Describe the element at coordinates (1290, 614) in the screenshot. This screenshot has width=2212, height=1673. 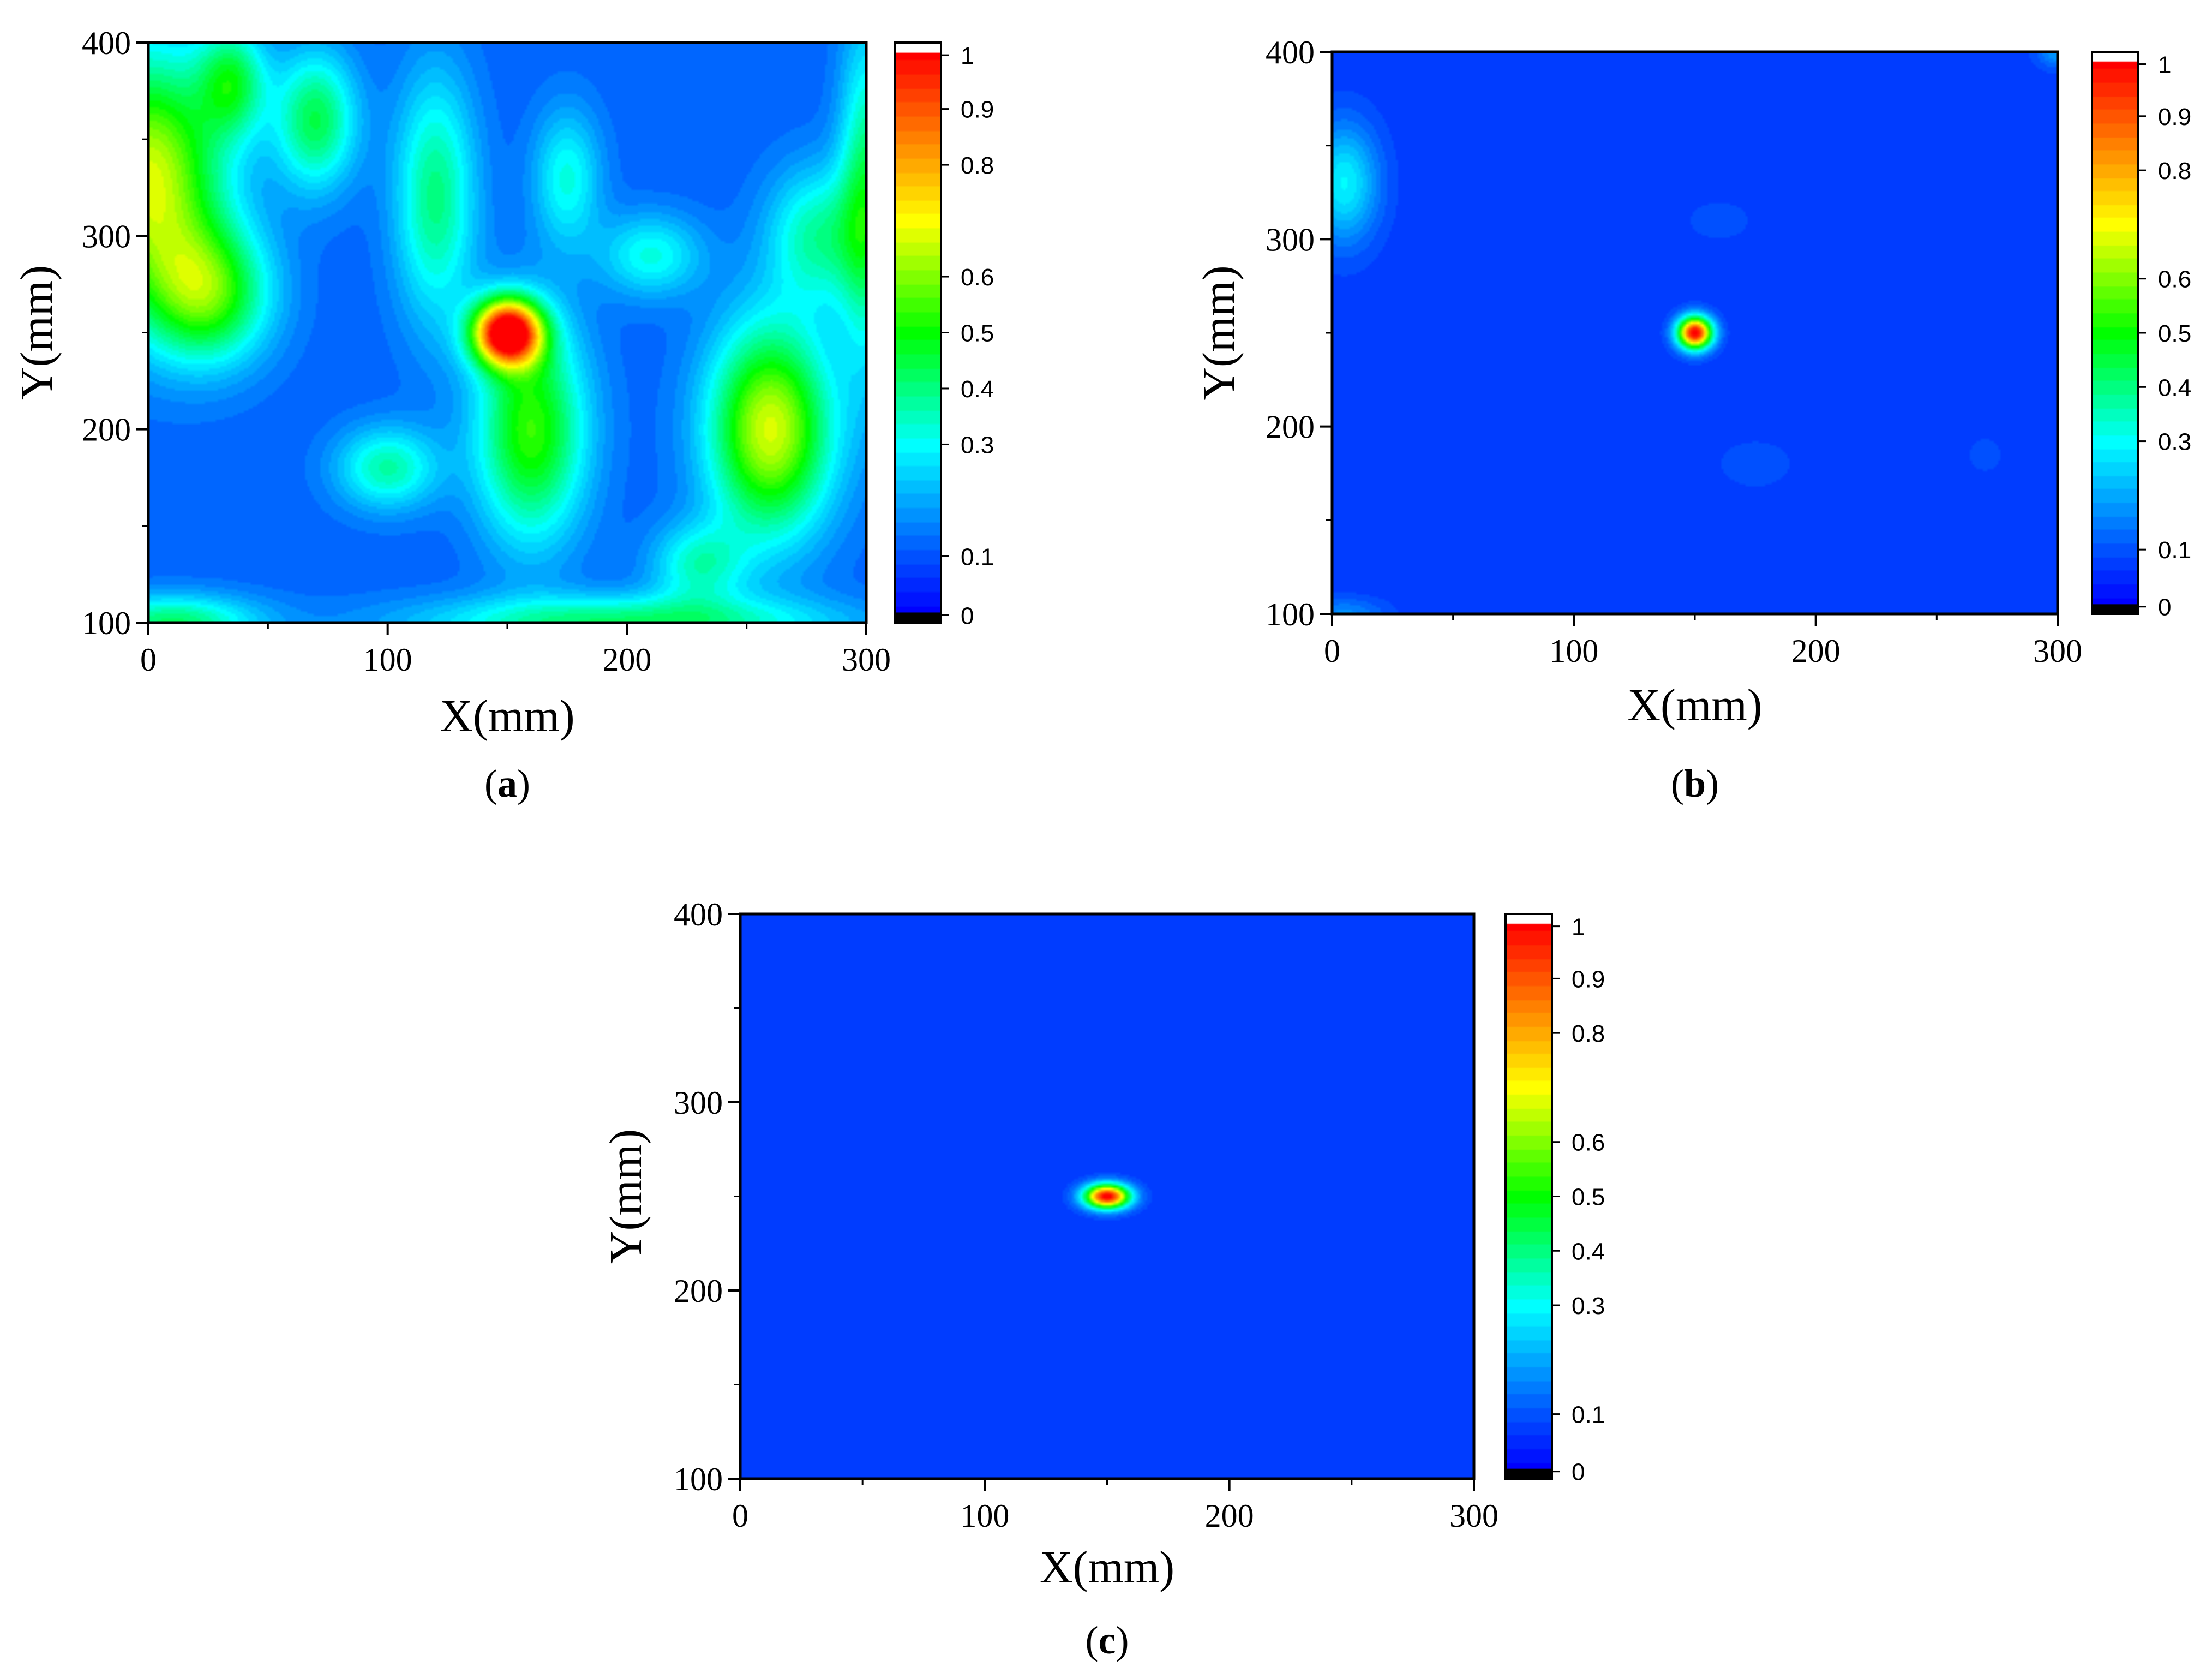
I see `panel-b-ytick-label: 100` at that location.